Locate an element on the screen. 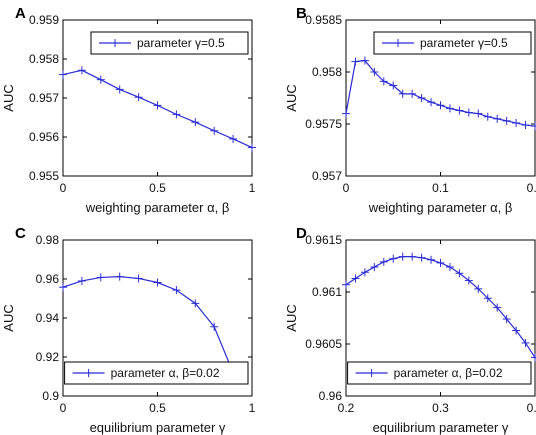  y-tick-label: 0.9615 is located at coordinates (323, 240).